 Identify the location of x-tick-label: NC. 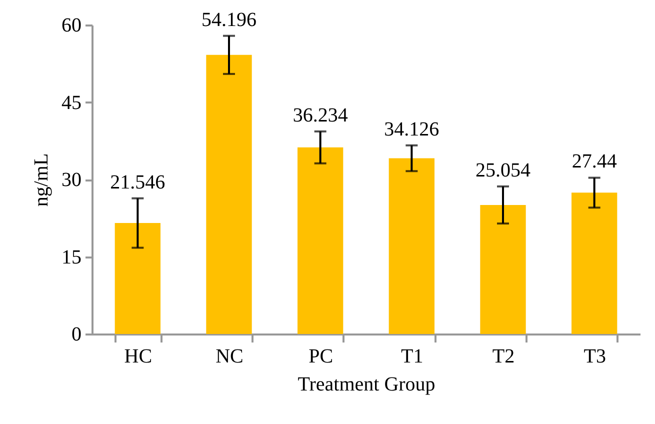
(230, 357).